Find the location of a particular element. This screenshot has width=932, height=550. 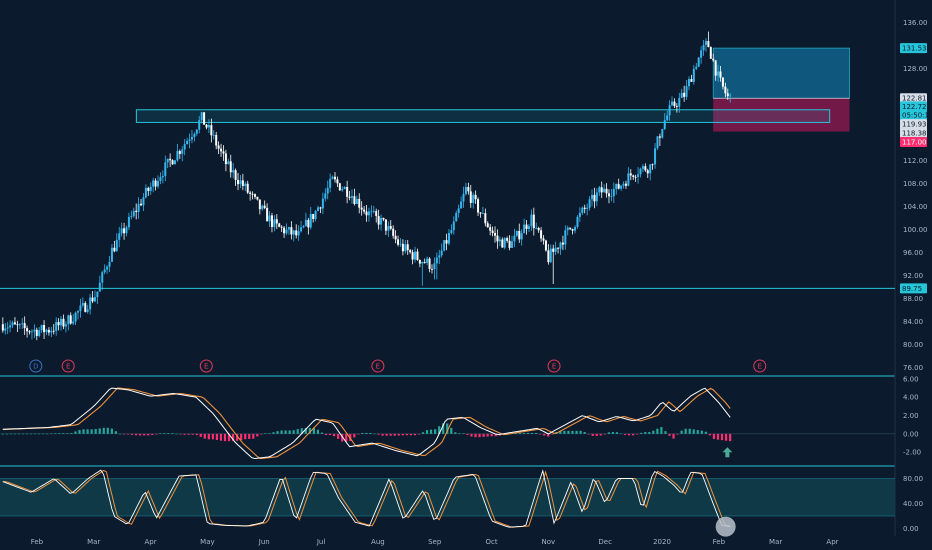

price-level-label: 118.38 is located at coordinates (913, 132).